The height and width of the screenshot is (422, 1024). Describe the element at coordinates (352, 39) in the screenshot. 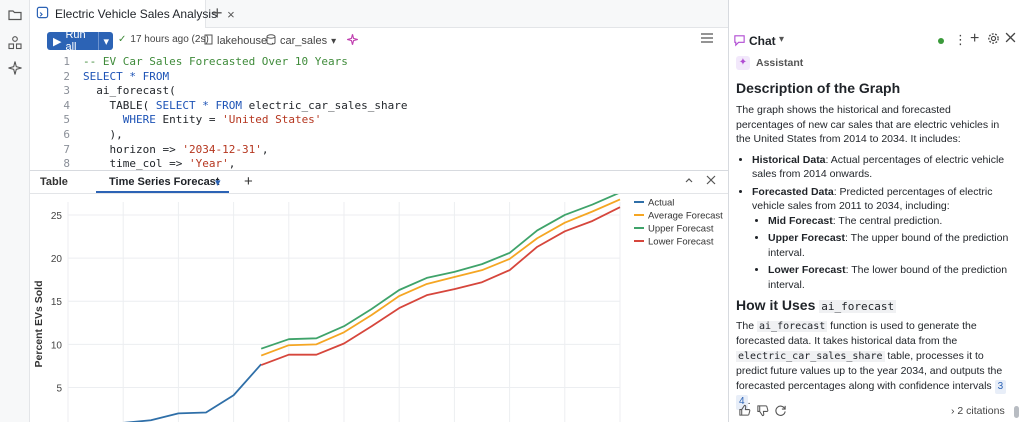

I see `assistant-sparkle-icon` at that location.